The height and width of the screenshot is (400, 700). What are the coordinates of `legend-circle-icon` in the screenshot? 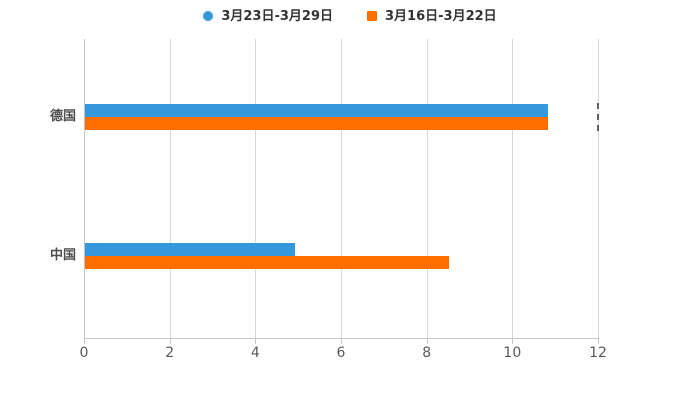 It's located at (208, 16).